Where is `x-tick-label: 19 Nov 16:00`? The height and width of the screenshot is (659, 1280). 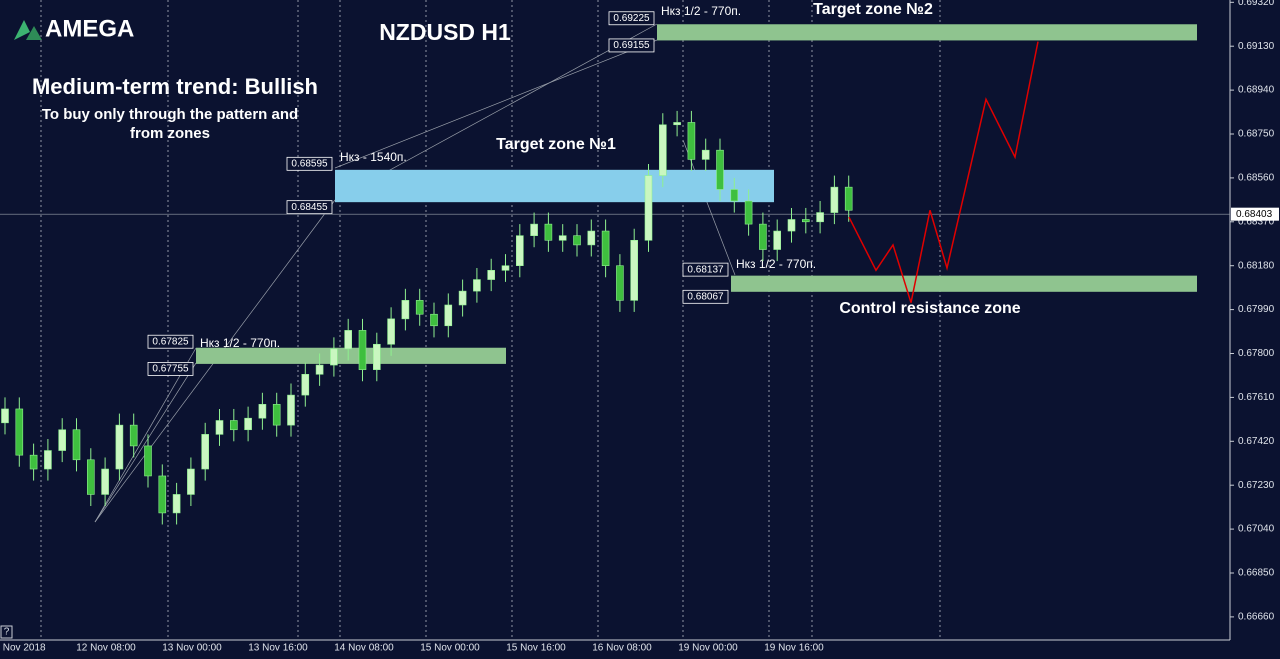
x-tick-label: 19 Nov 16:00 is located at coordinates (794, 648).